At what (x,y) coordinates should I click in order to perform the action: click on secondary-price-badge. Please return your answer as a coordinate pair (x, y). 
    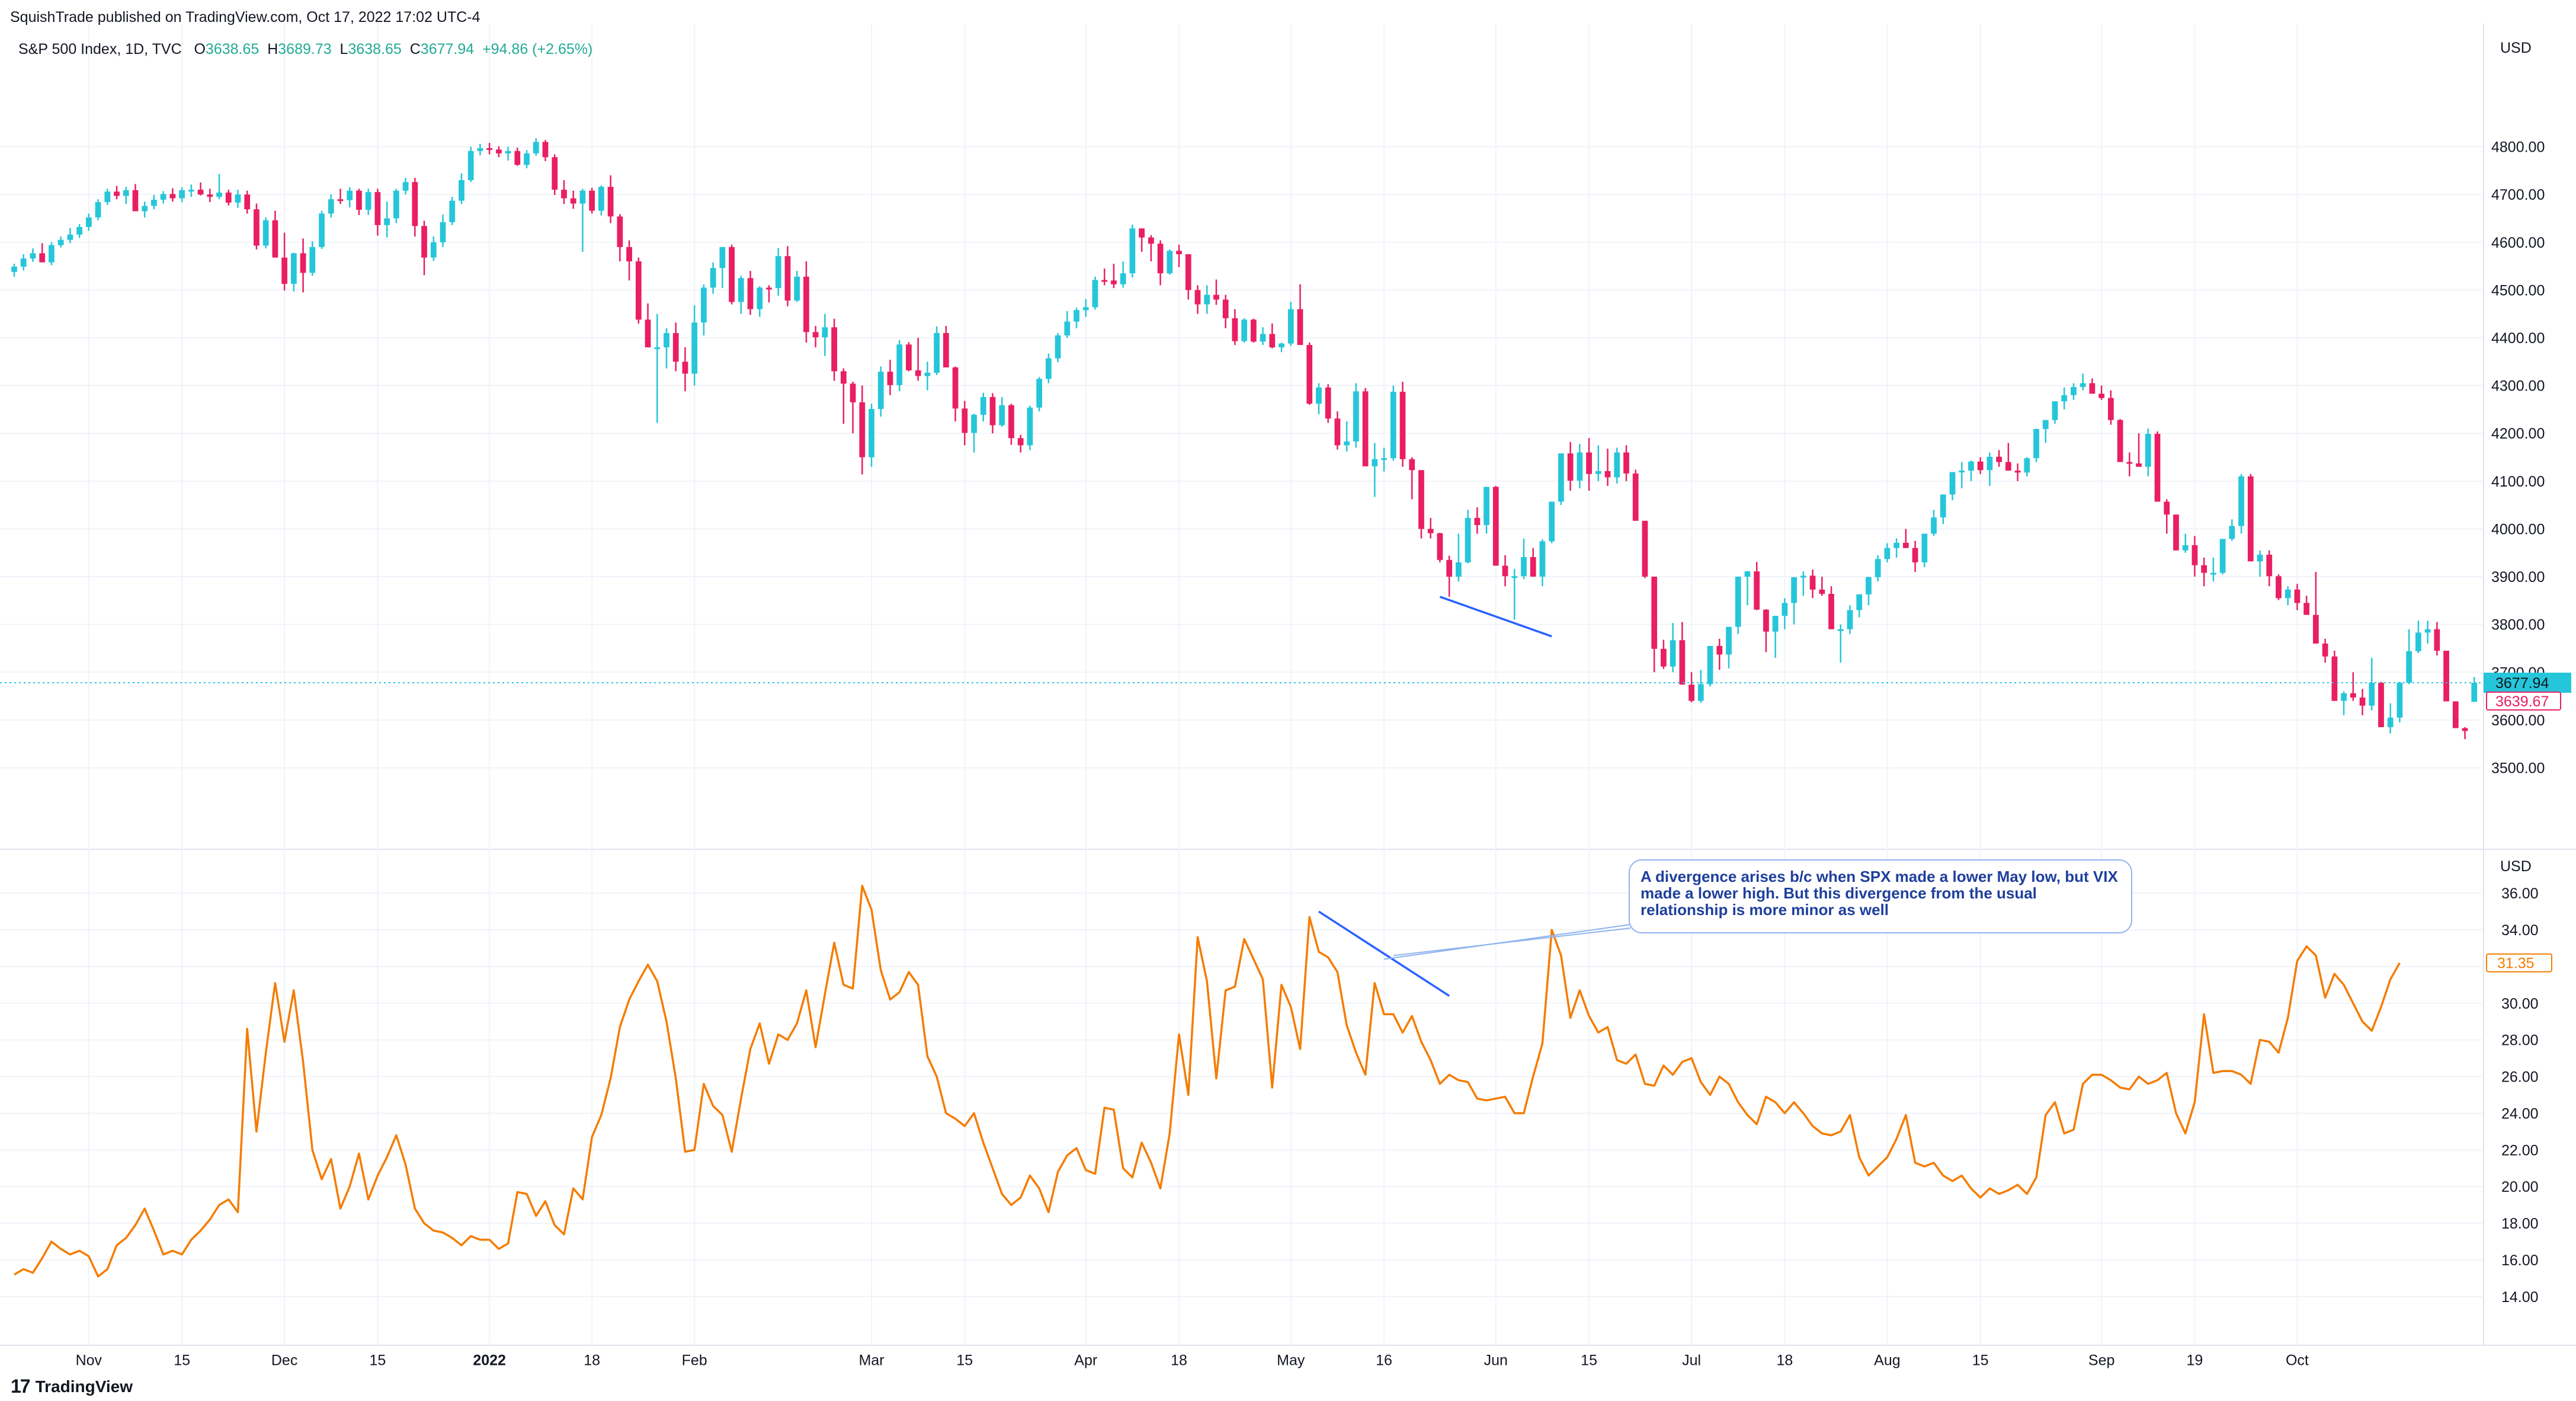
    Looking at the image, I should click on (2524, 701).